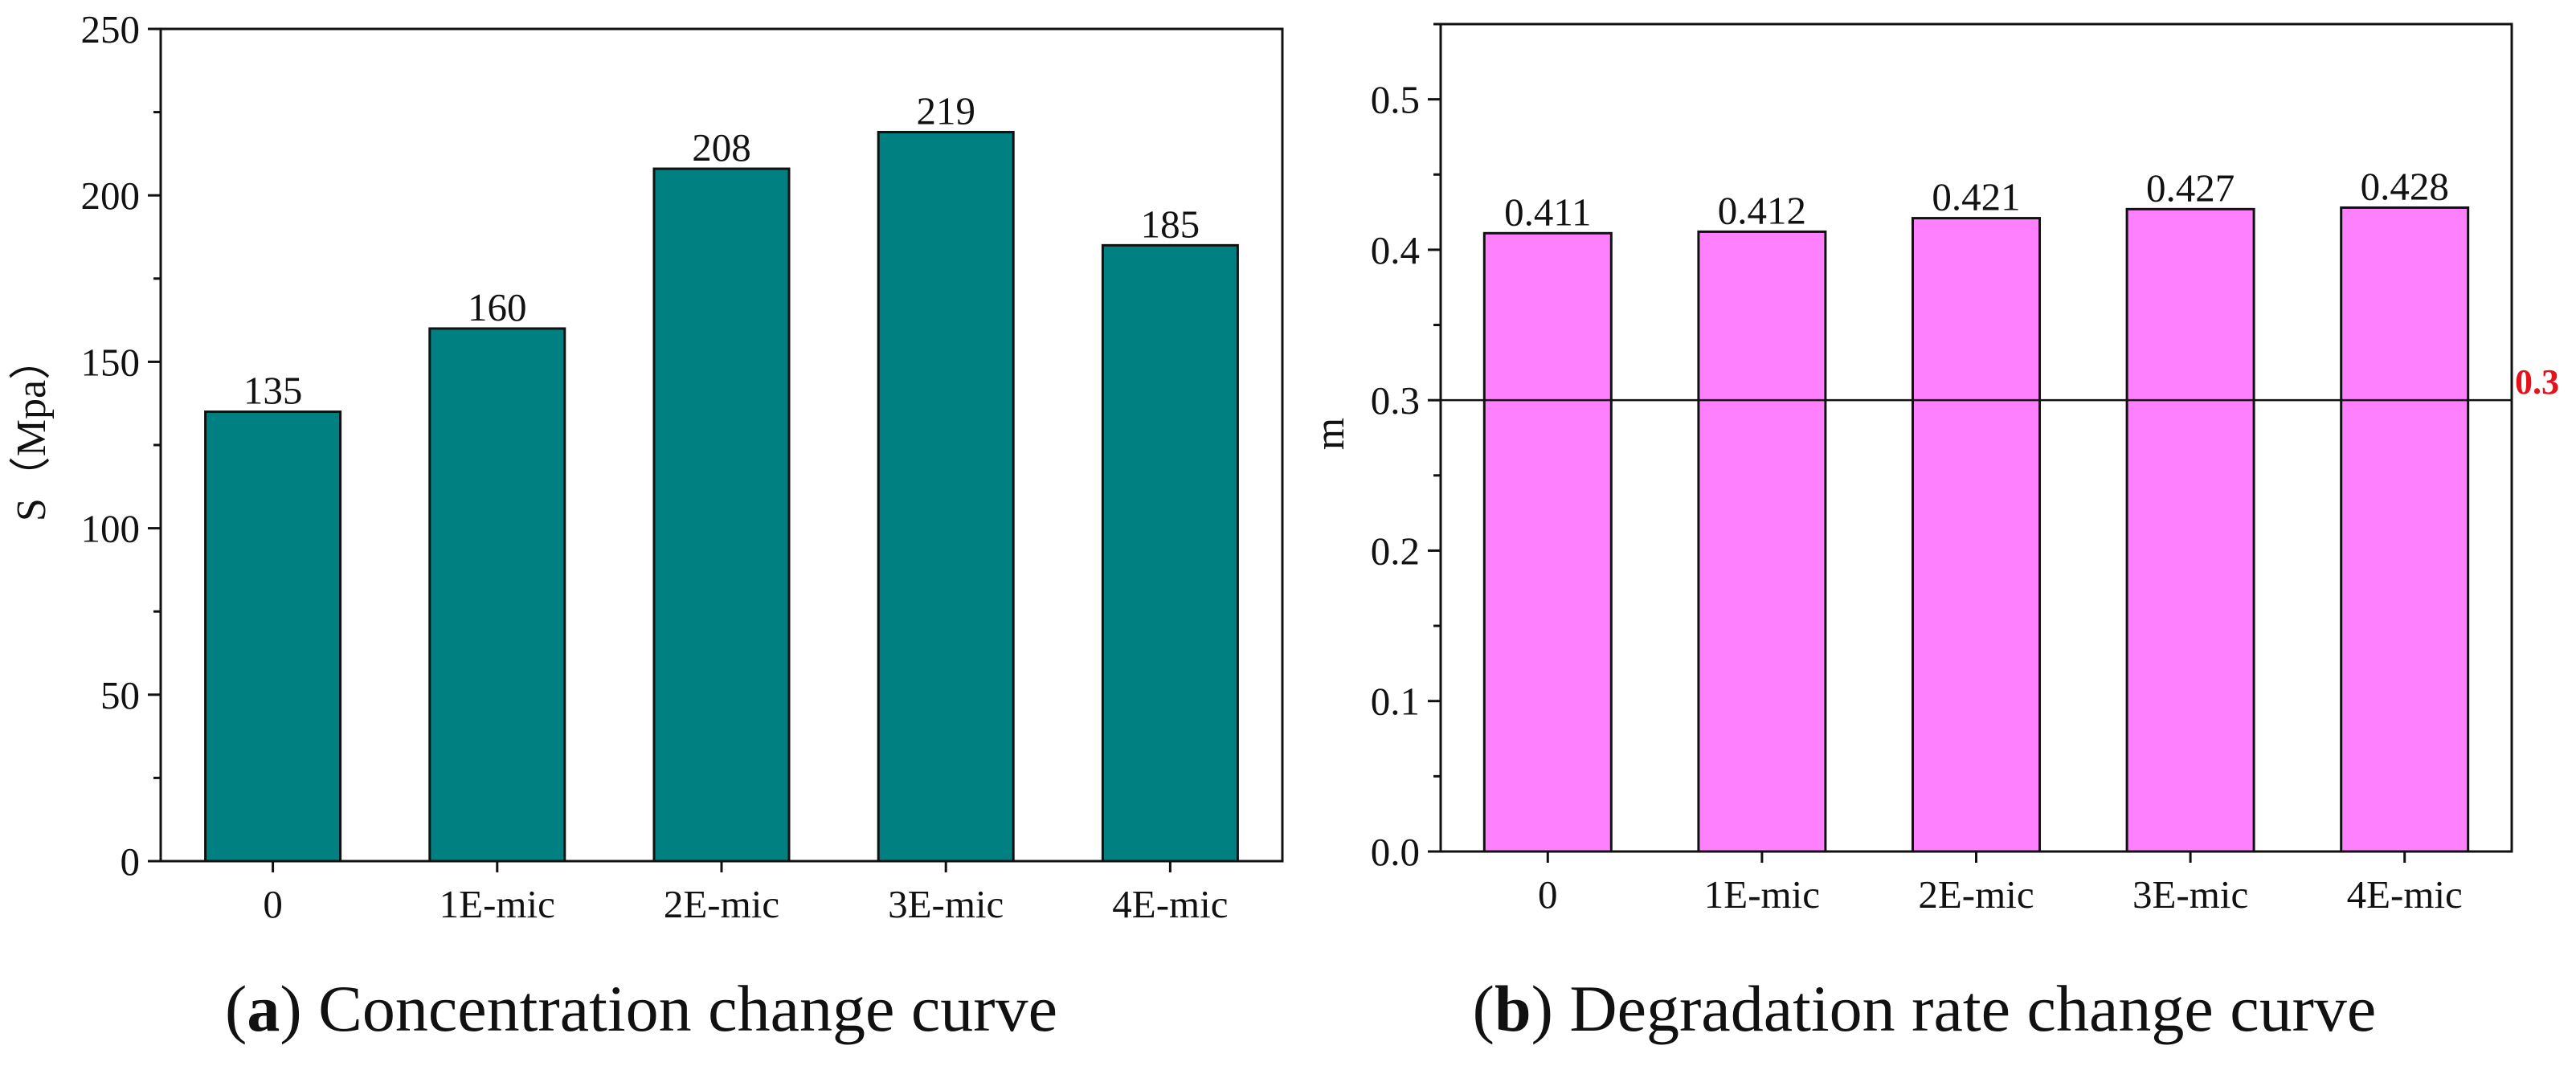  Describe the element at coordinates (120, 695) in the screenshot. I see `chart-a-y-tick-label-1: 50` at that location.